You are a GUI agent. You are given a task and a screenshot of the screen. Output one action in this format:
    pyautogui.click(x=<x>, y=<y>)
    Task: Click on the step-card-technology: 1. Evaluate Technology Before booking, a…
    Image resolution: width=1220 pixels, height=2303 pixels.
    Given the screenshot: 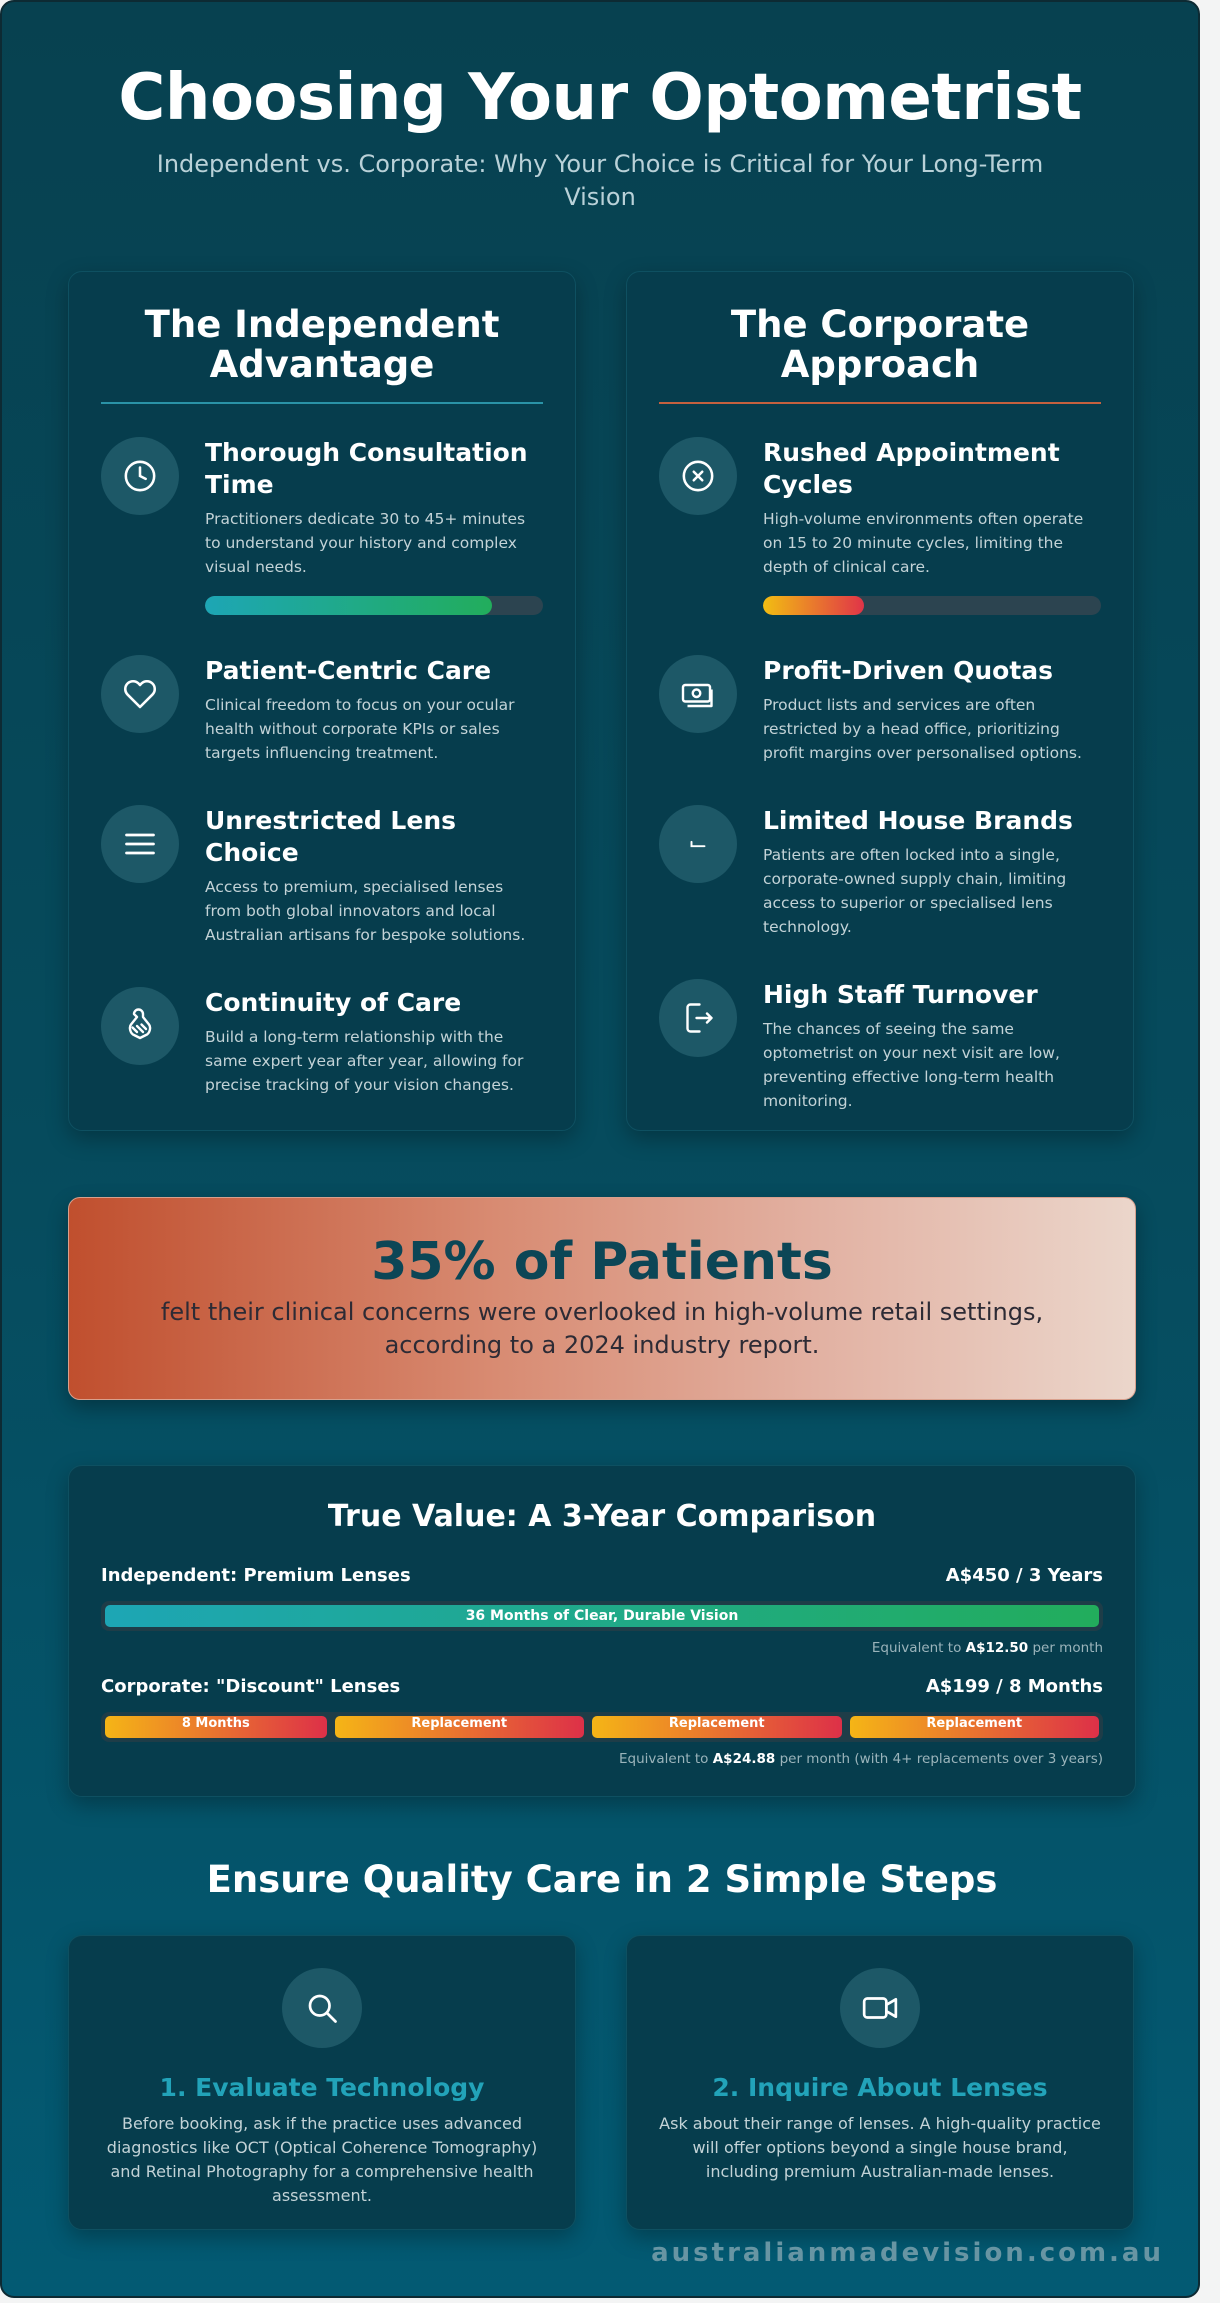 What is the action you would take?
    pyautogui.click(x=322, y=2082)
    